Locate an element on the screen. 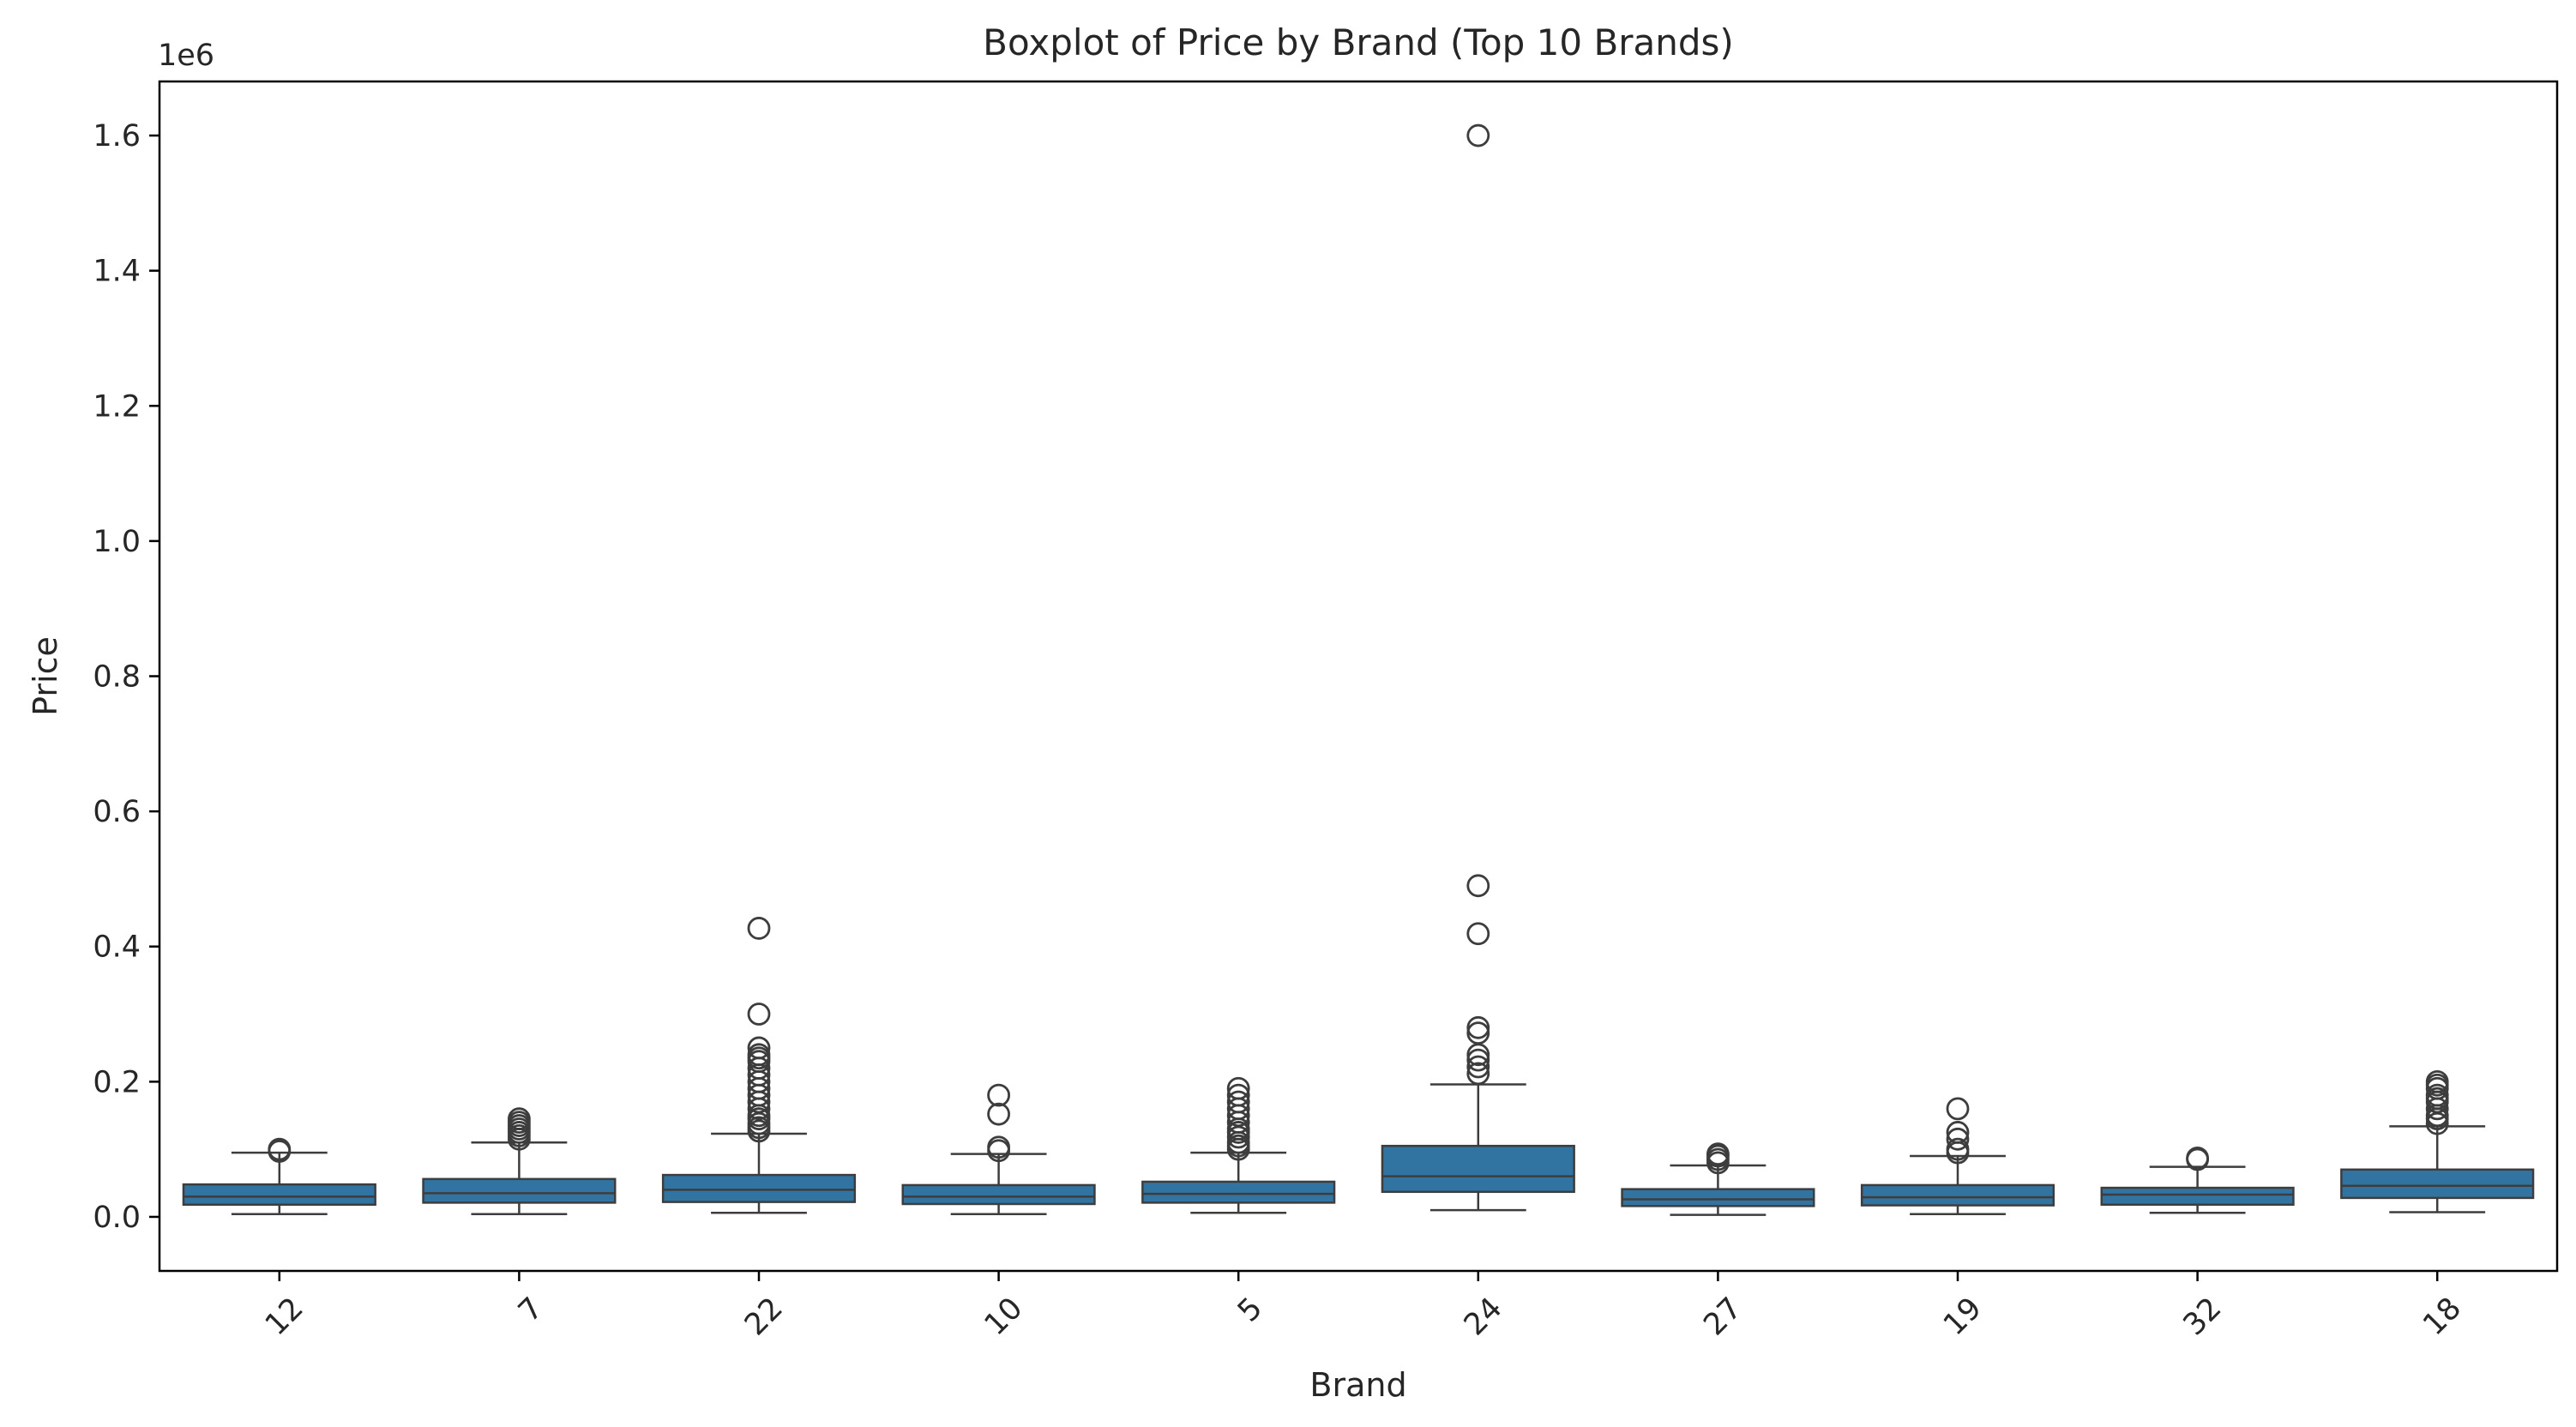 Image resolution: width=2576 pixels, height=1427 pixels. x-axis-label: Brand is located at coordinates (1357, 1385).